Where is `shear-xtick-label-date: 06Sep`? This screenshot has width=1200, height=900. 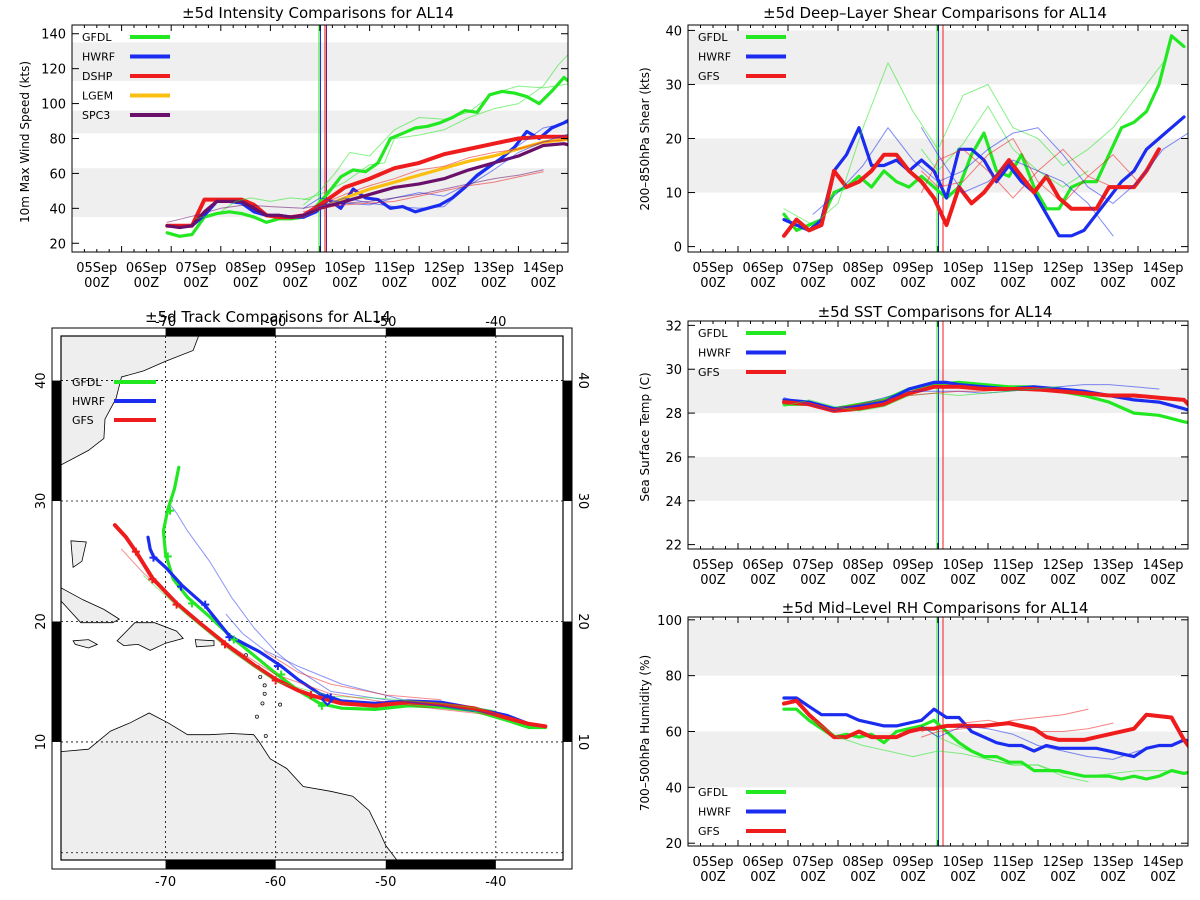
shear-xtick-label-date: 06Sep is located at coordinates (762, 268).